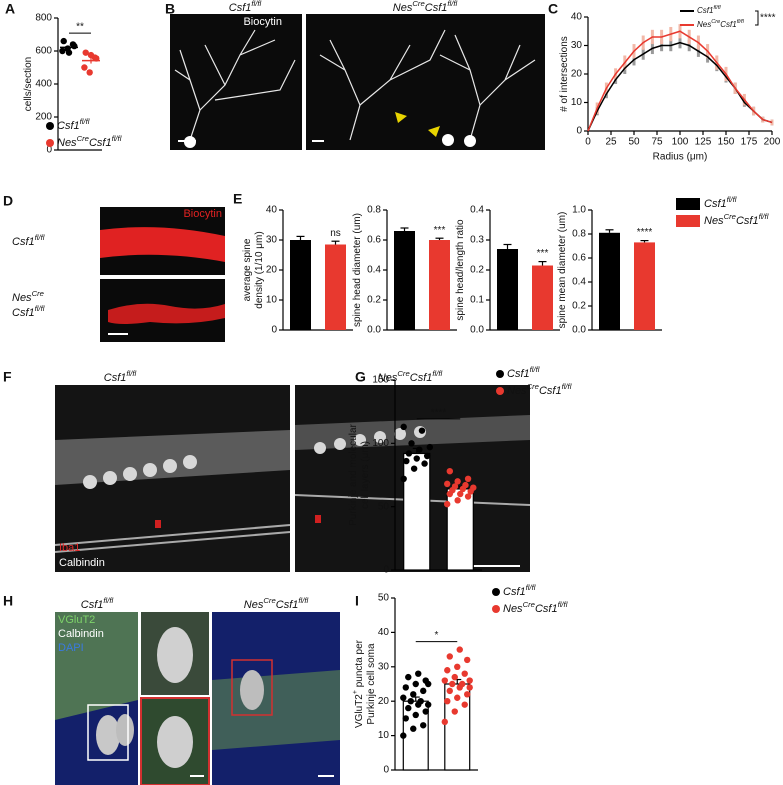 This screenshot has width=783, height=785. What do you see at coordinates (519, 590) in the screenshot?
I see `legend-label: Csf1fl/fl` at bounding box center [519, 590].